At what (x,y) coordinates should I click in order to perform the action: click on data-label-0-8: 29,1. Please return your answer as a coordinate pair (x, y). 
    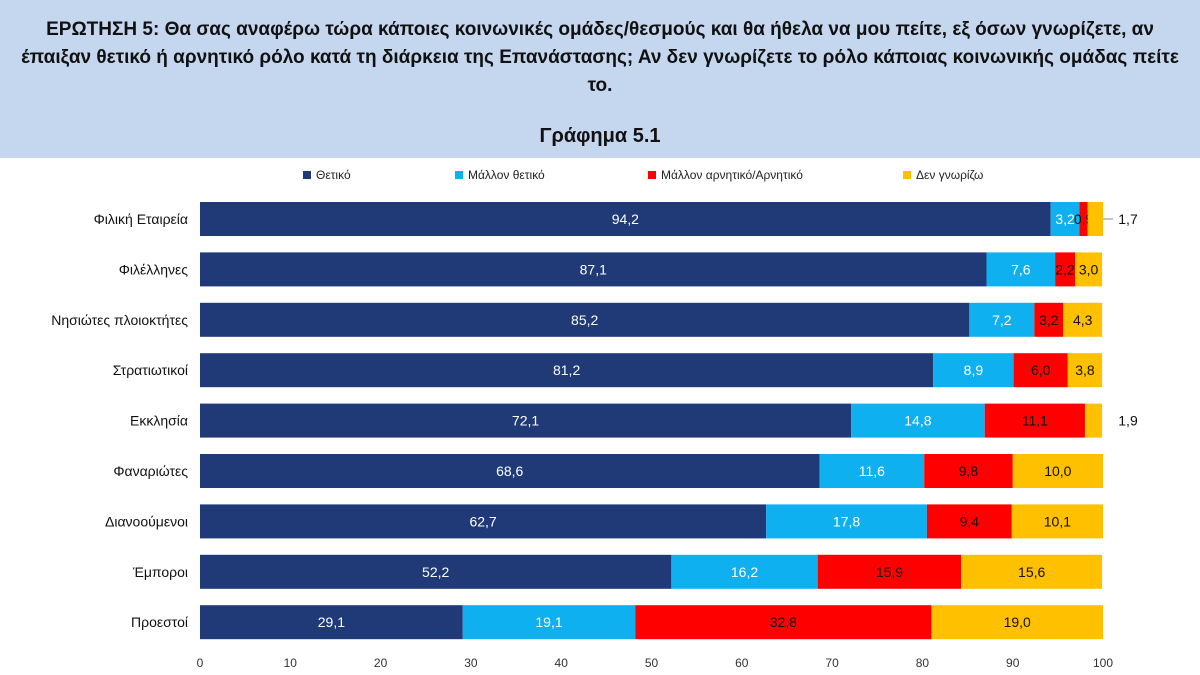
    Looking at the image, I should click on (331, 622).